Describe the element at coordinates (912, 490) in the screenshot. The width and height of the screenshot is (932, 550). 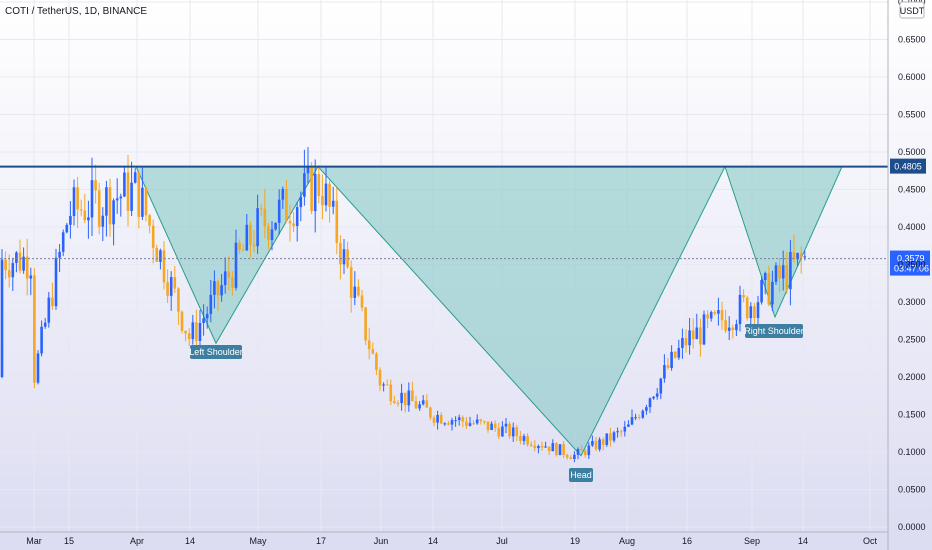
I see `y-tick-label: 0.0500` at that location.